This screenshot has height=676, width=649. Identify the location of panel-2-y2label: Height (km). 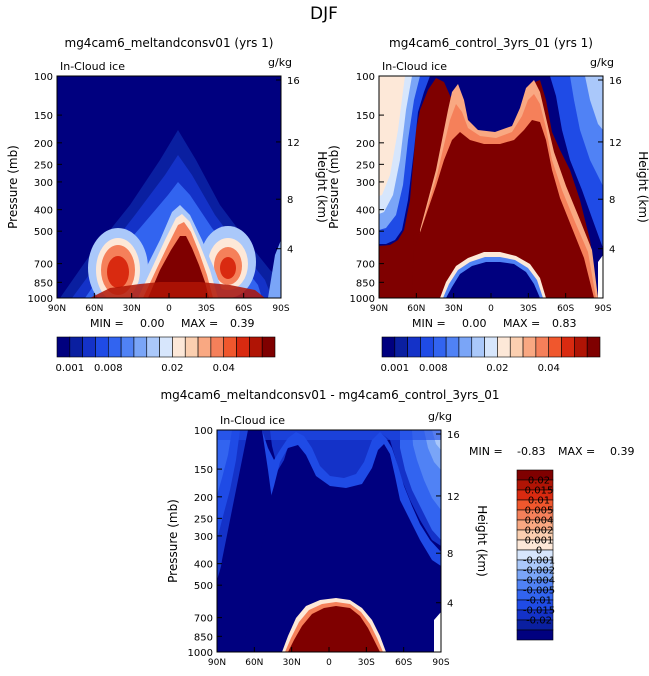
(642, 186).